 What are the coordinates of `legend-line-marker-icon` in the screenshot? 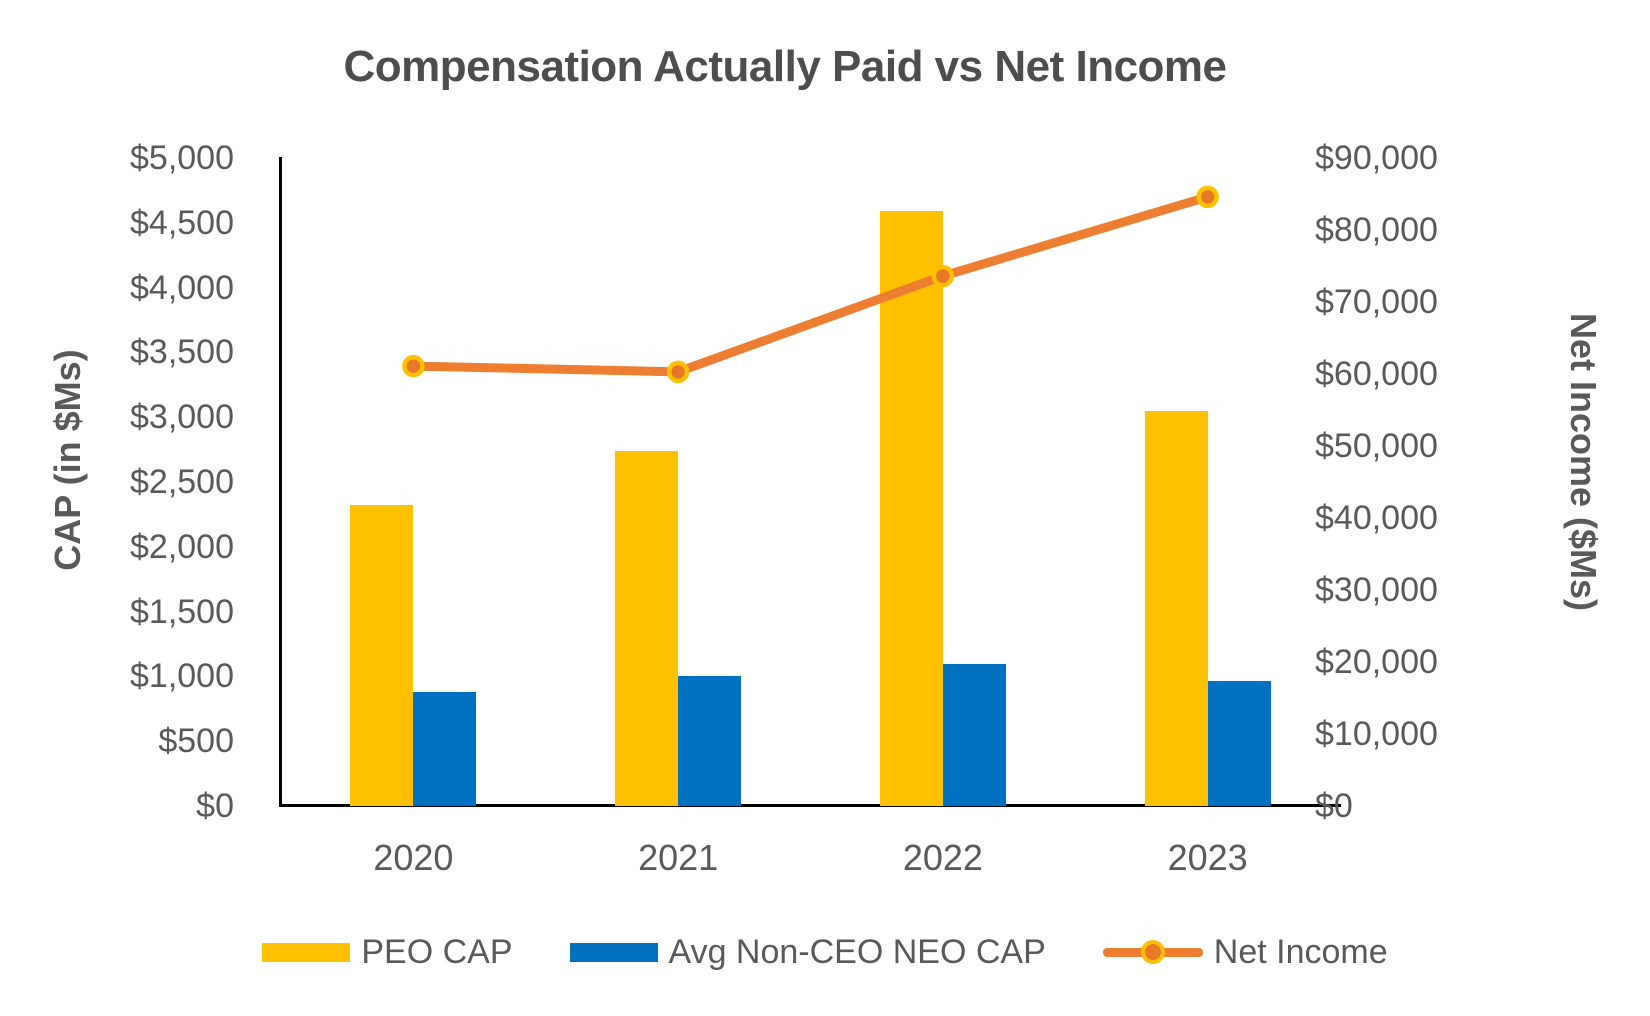 It's located at (1152, 952).